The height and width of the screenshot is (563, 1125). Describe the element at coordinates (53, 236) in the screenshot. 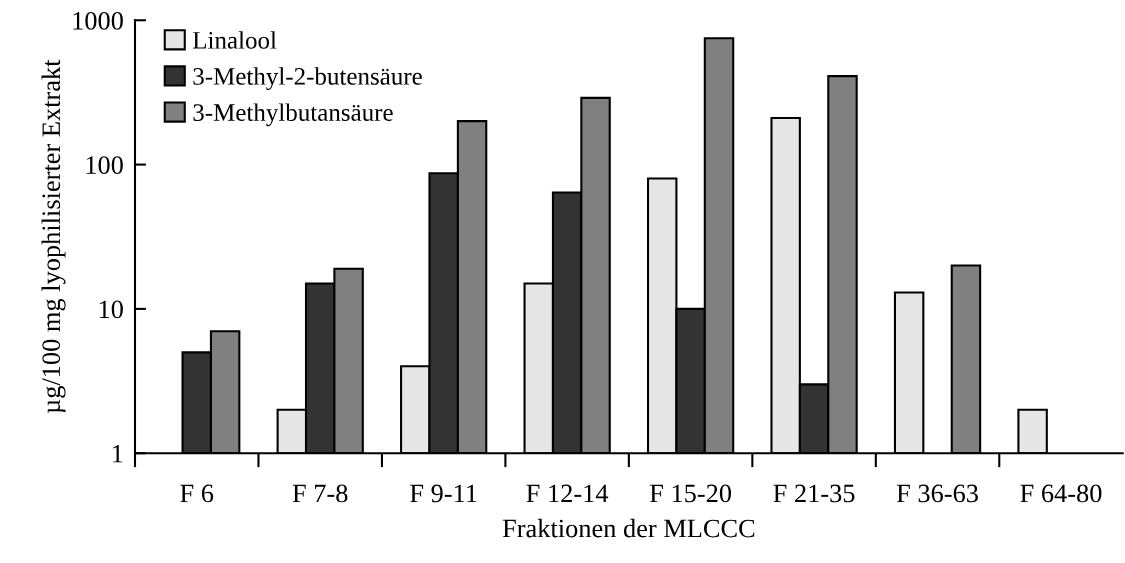

I see `y-axis-title: µg/100 mg lyophilisierter Extrakt` at that location.